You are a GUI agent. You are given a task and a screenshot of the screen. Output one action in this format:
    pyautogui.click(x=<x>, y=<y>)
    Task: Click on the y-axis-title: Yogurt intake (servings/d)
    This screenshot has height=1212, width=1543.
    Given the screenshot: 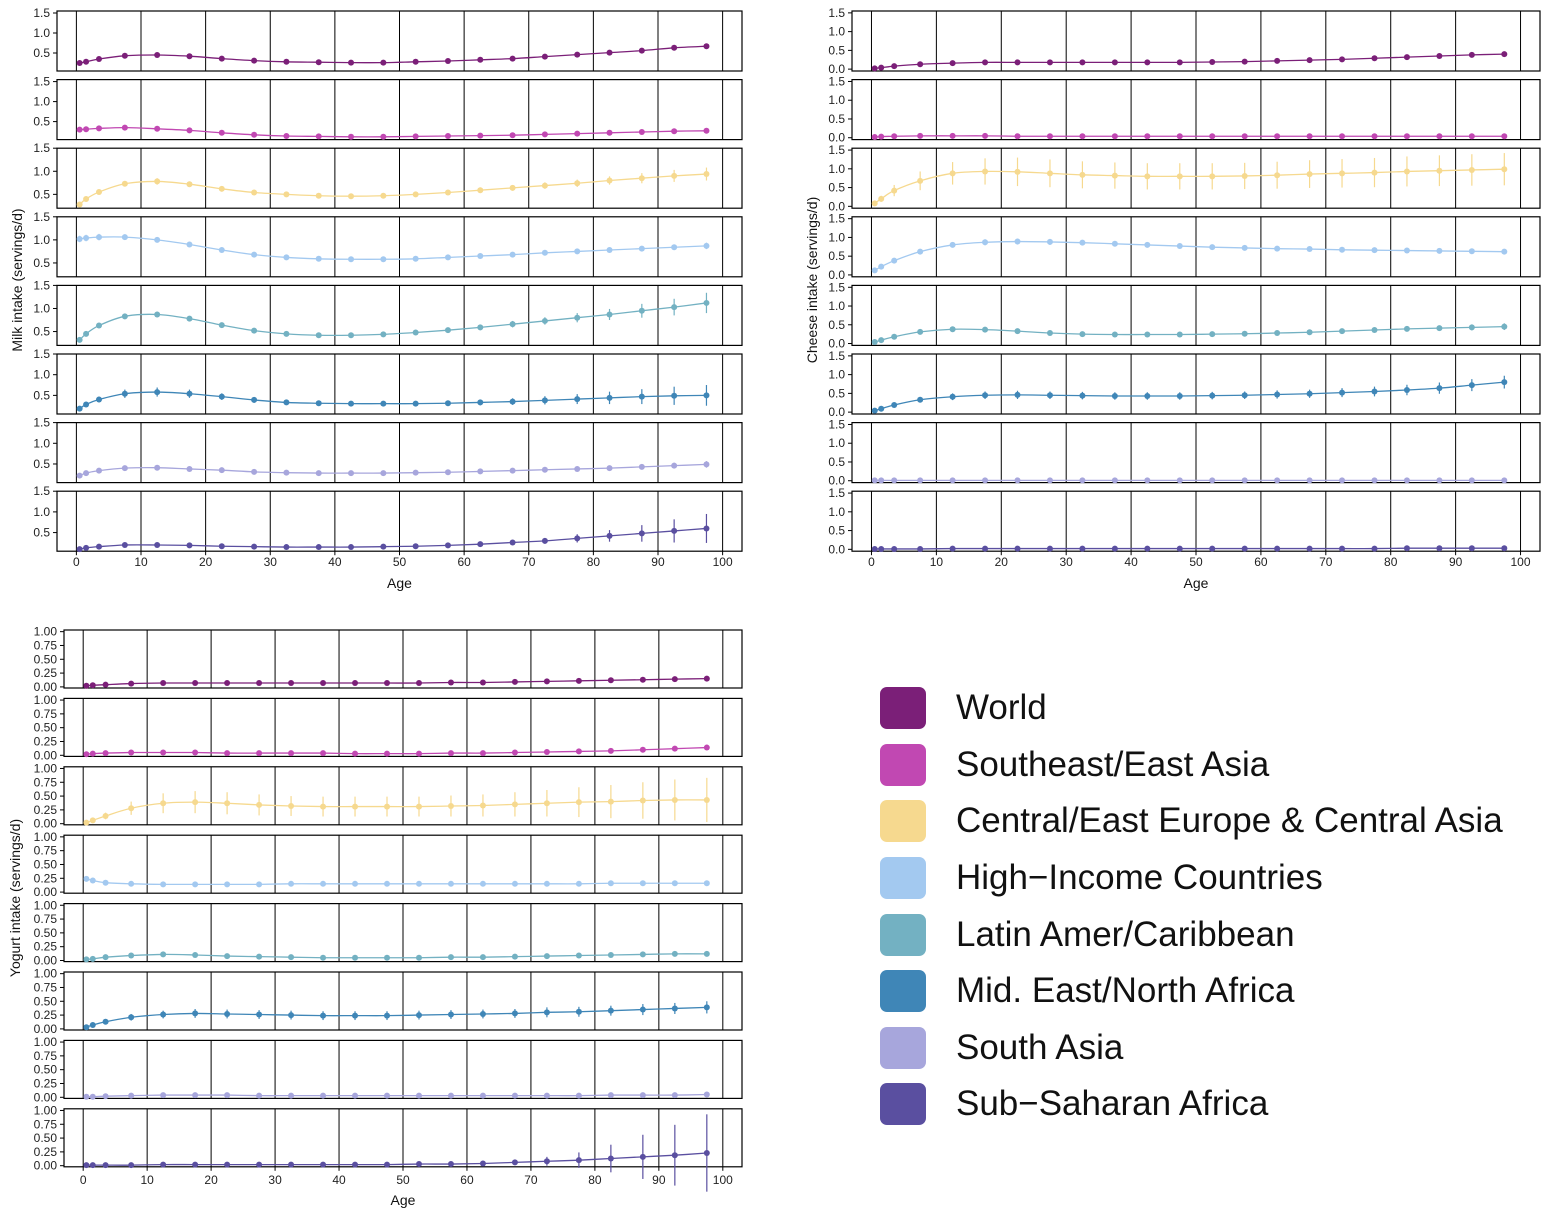 What is the action you would take?
    pyautogui.click(x=15, y=898)
    